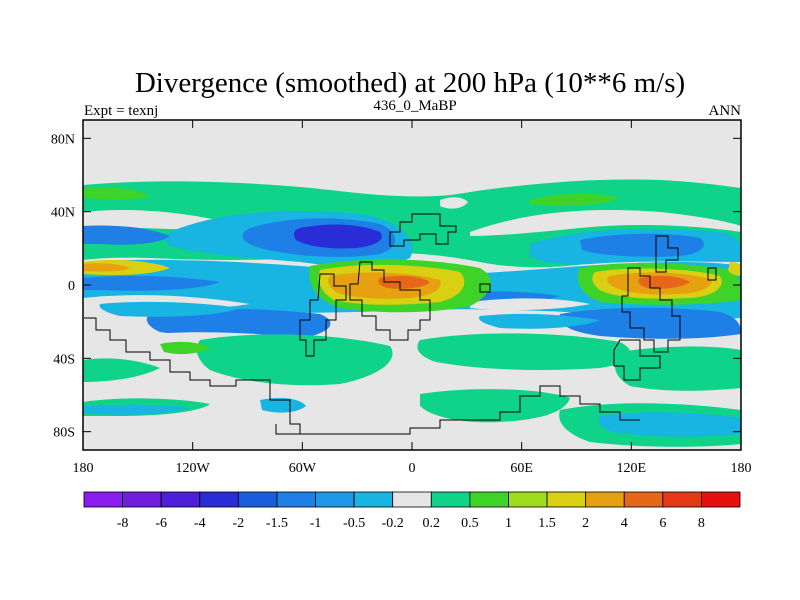 The width and height of the screenshot is (800, 600). What do you see at coordinates (64, 359) in the screenshot?
I see `y-tick-label: 40S` at bounding box center [64, 359].